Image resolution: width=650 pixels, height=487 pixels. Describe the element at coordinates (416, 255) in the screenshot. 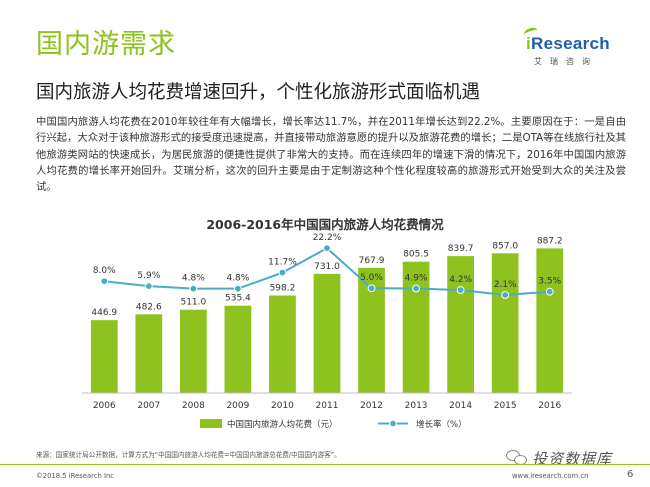

I see `bar-value-label: 805.5` at that location.